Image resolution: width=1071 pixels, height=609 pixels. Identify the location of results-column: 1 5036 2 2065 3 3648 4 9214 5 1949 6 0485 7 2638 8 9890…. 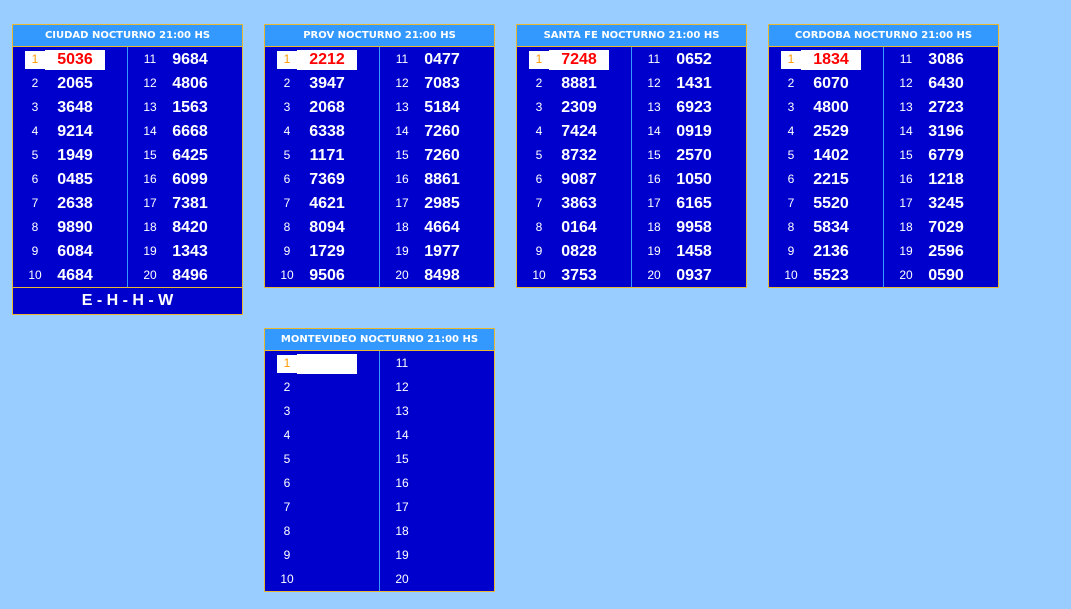
(70, 167).